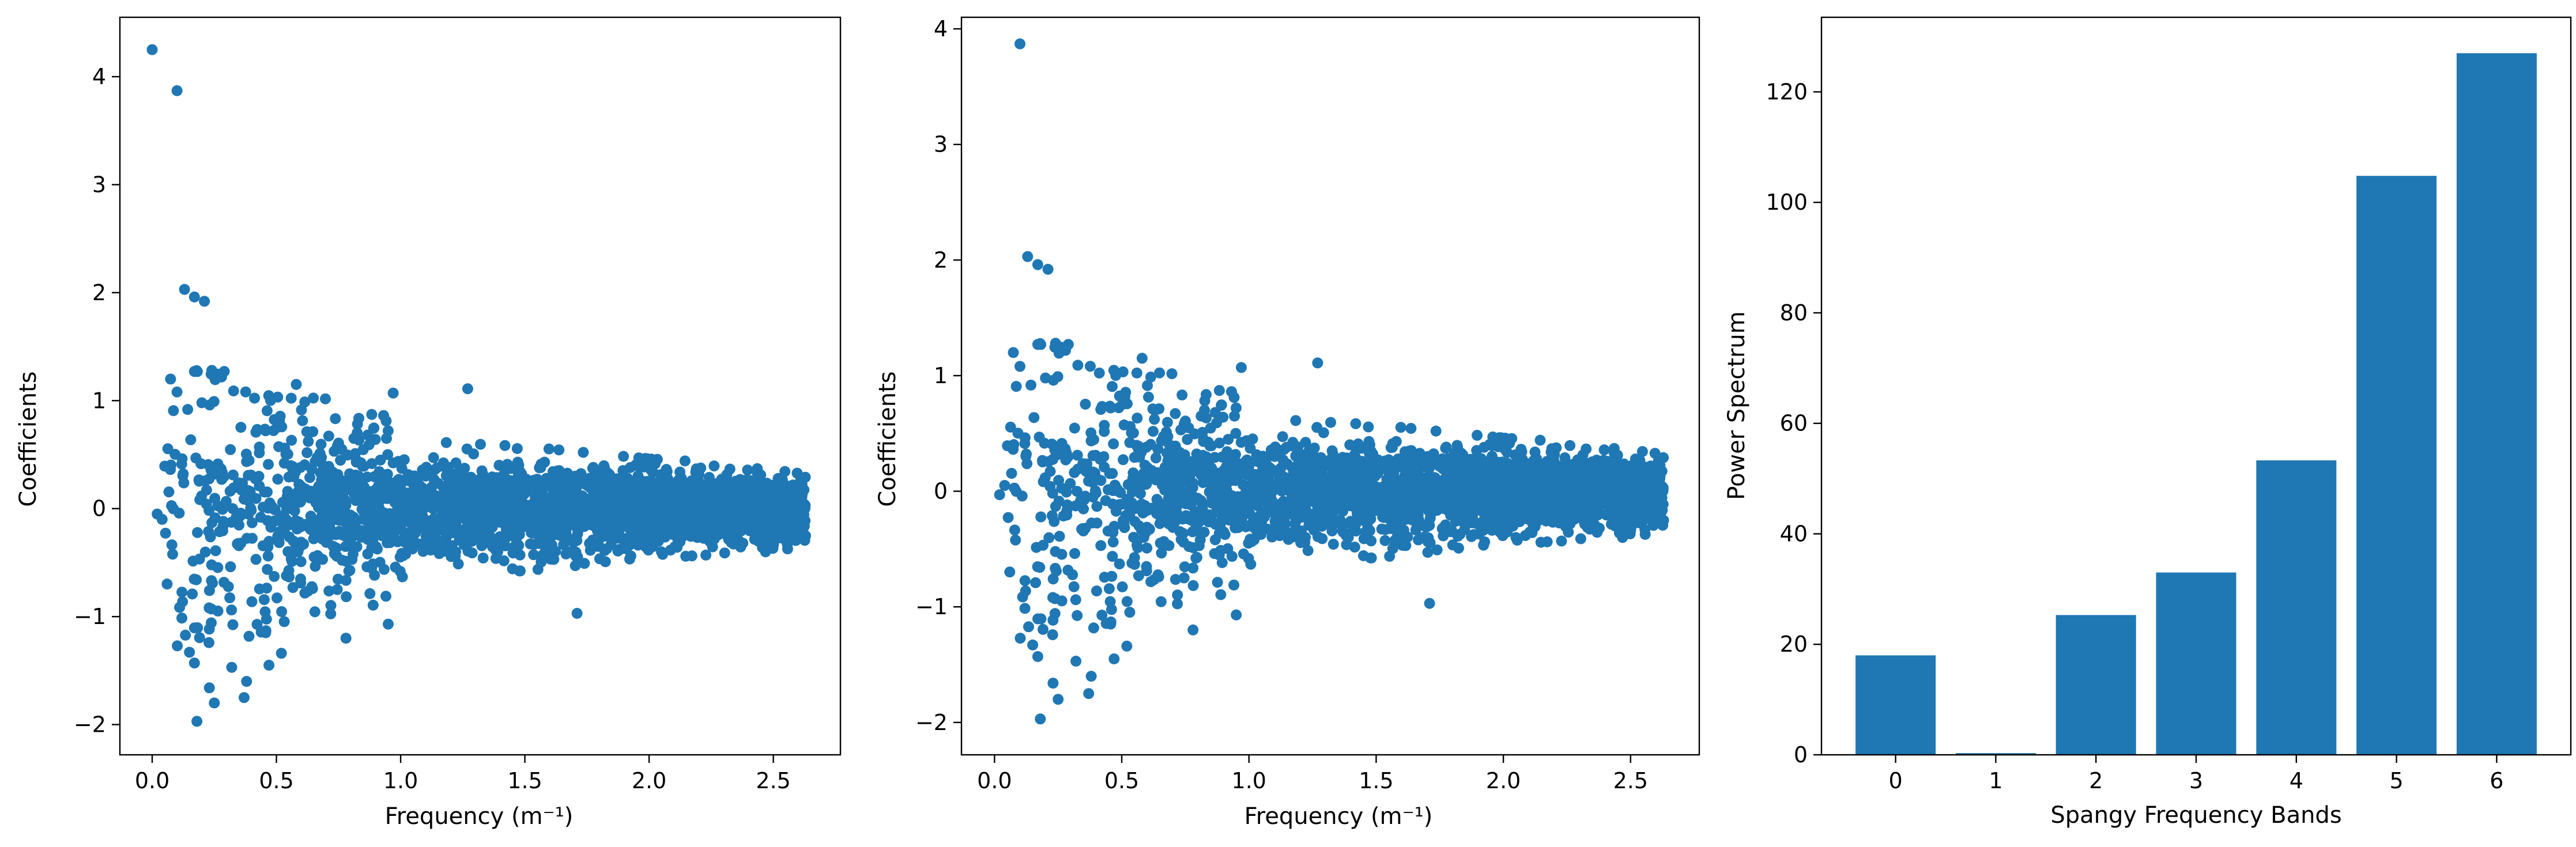  What do you see at coordinates (773, 780) in the screenshot?
I see `x-tick-label: 2.5` at bounding box center [773, 780].